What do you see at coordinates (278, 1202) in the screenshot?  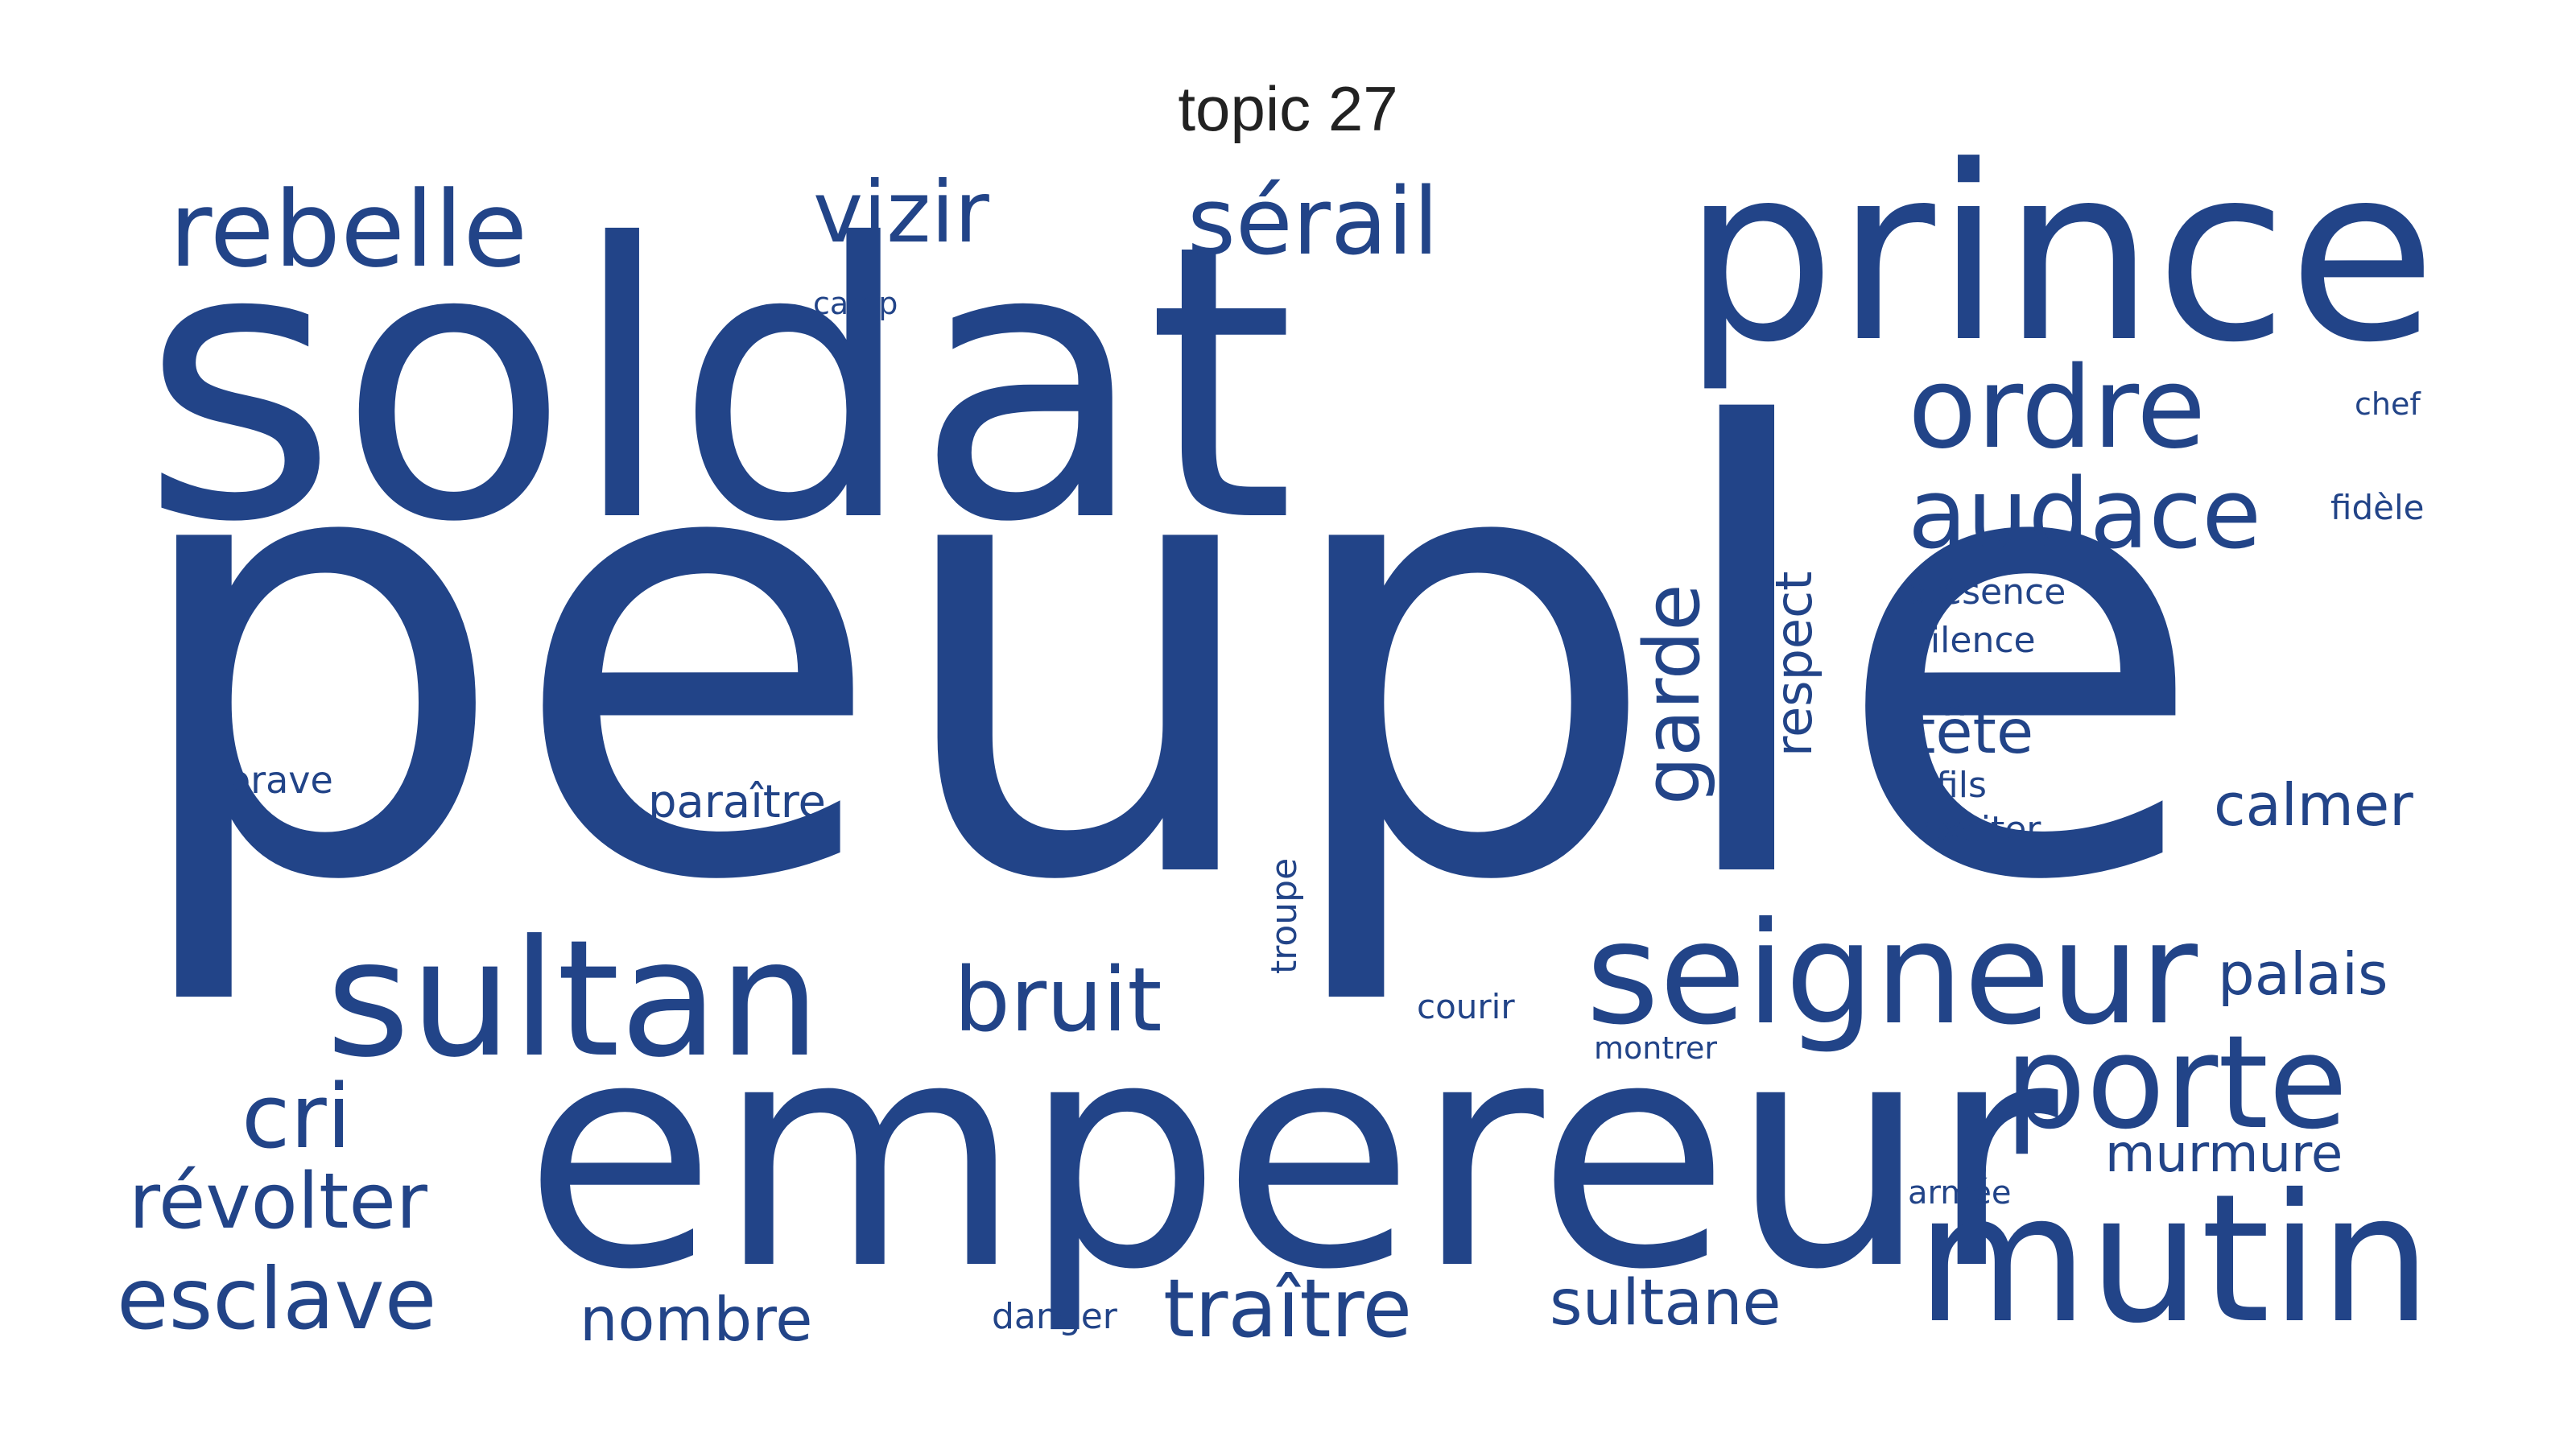 I see `word-revolter: révolter` at bounding box center [278, 1202].